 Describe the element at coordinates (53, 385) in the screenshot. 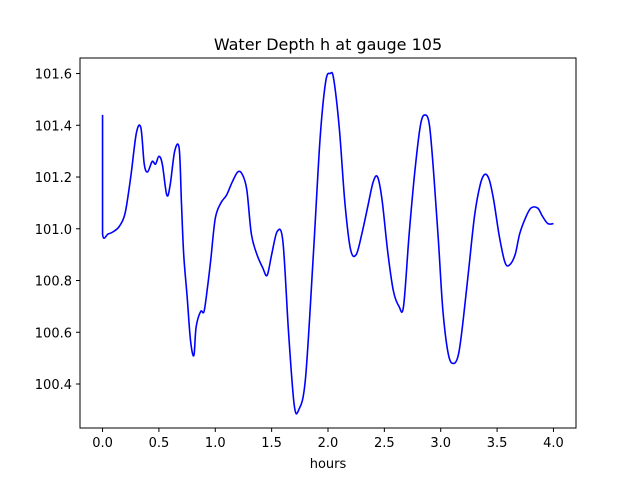

I see `y-tick-label: 100.4` at that location.